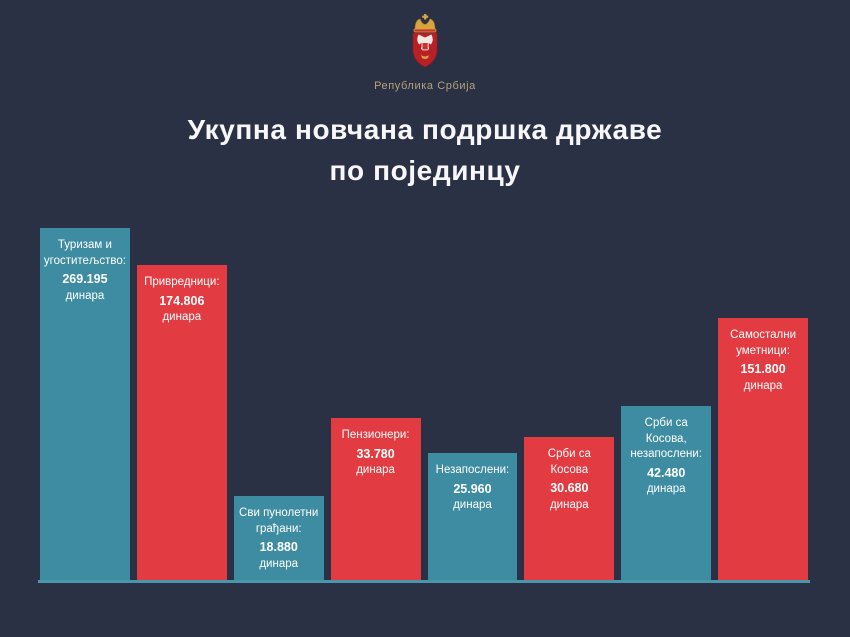 Image resolution: width=850 pixels, height=637 pixels. Describe the element at coordinates (569, 462) in the screenshot. I see `bar-label: Срби са Косова` at that location.